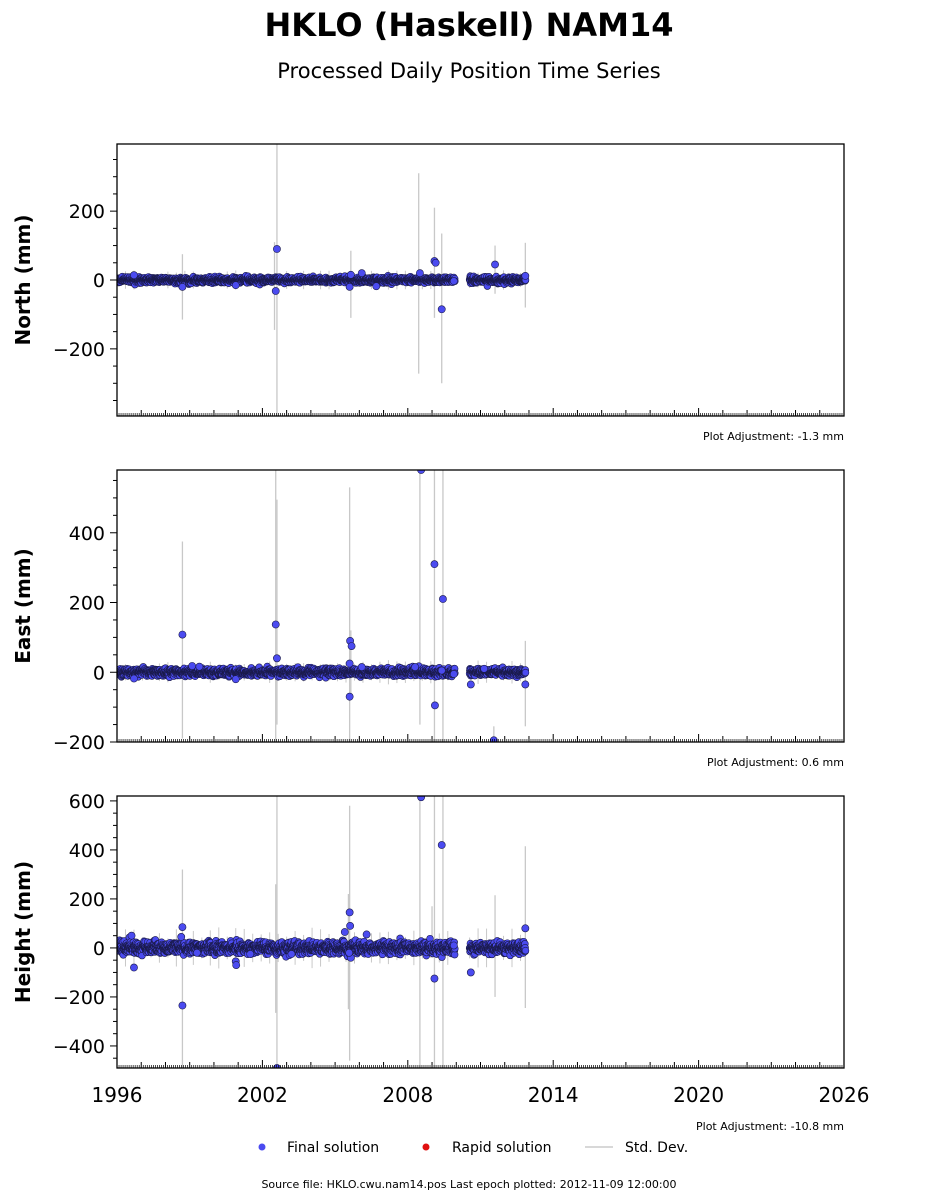  Describe the element at coordinates (23, 606) in the screenshot. I see `y-axis-label: East (mm)` at that location.